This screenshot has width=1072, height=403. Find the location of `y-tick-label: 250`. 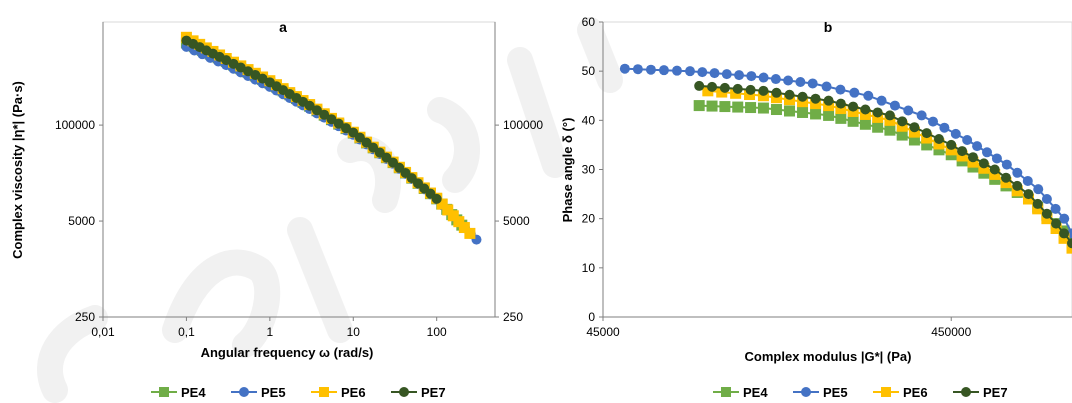

y-tick-label: 250 is located at coordinates (85, 317).